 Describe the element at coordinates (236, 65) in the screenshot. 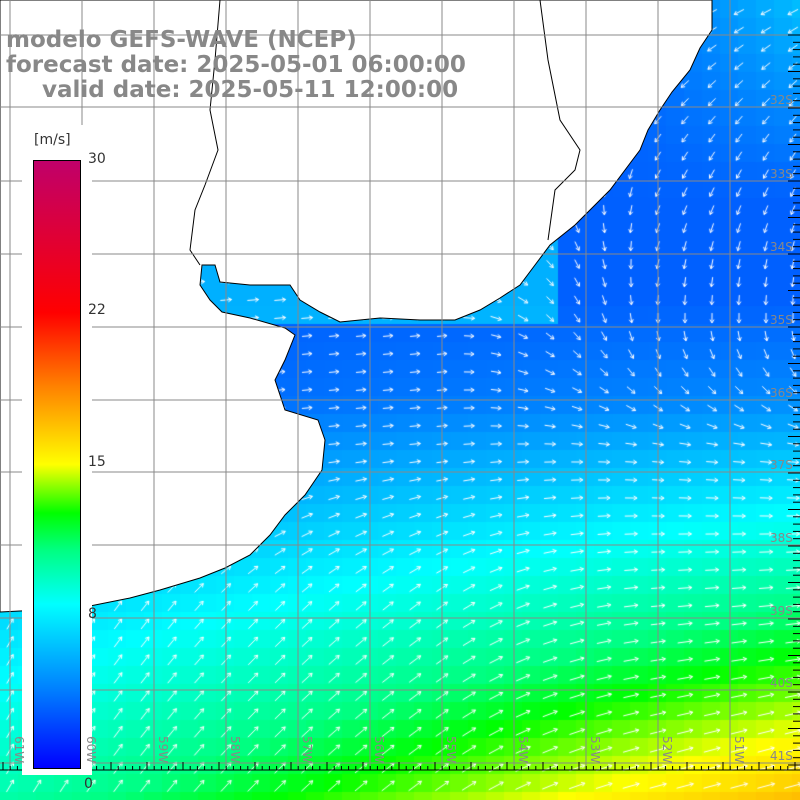

I see `title-forecast-date: forecast date: 2025-05-01 06:00:00` at that location.